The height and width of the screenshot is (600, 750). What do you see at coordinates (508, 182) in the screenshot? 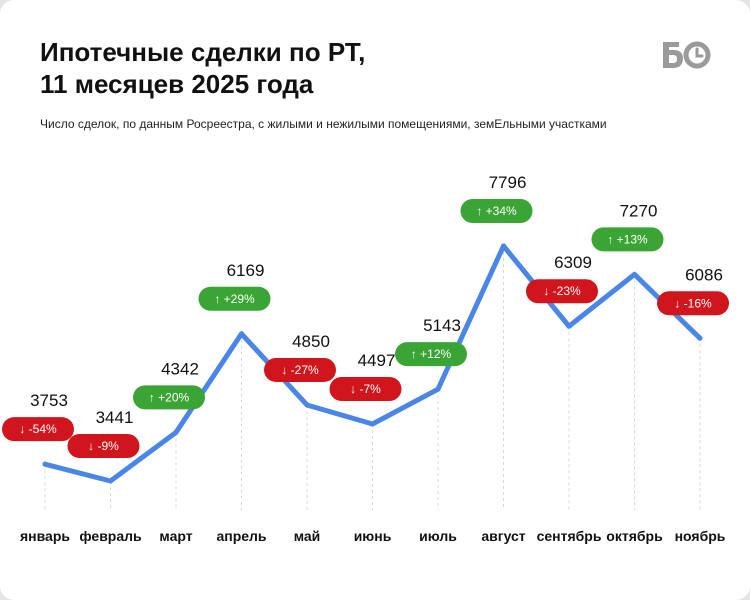
I see `value-label: 7796` at bounding box center [508, 182].